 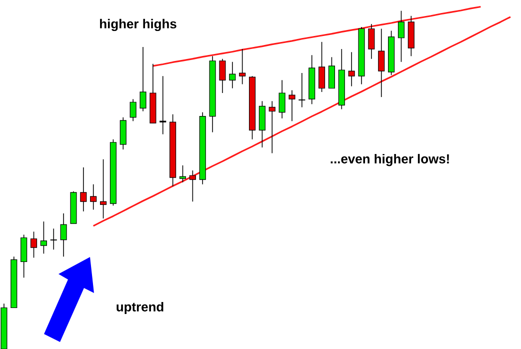 What do you see at coordinates (138, 25) in the screenshot?
I see `annotation: higher highs` at bounding box center [138, 25].